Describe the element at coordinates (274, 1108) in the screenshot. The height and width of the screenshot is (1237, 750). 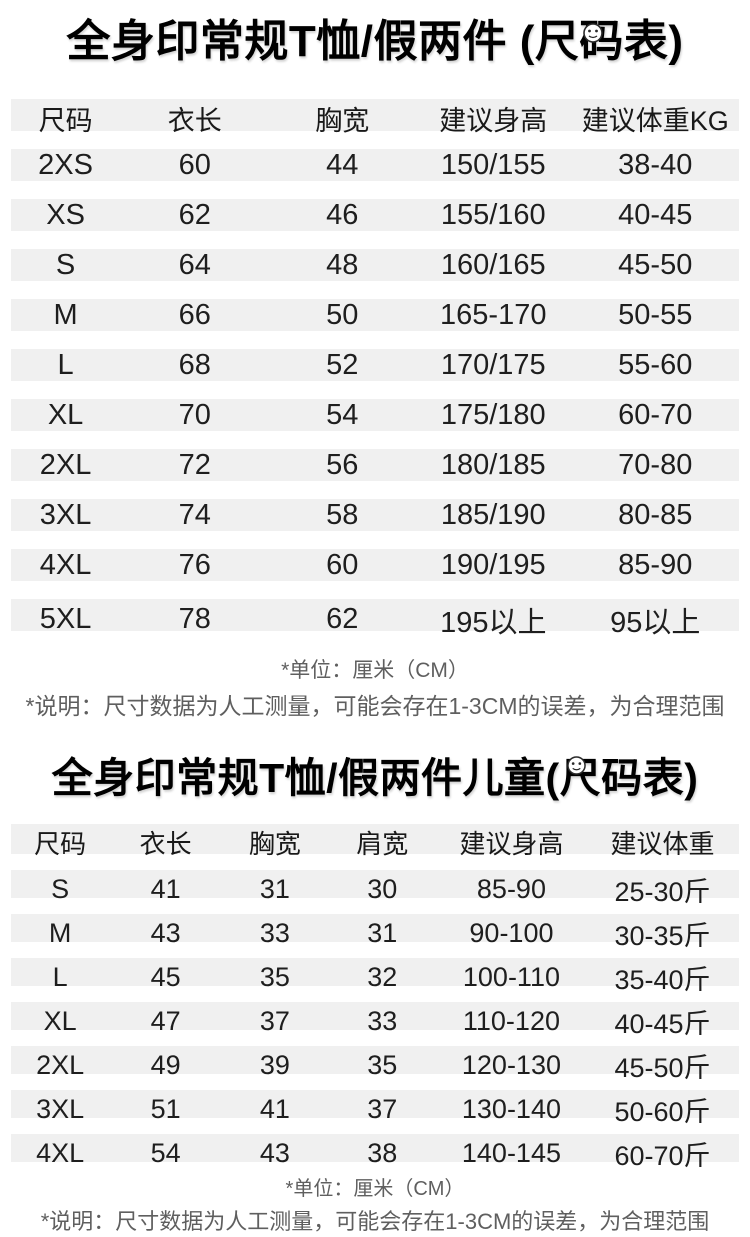
I see `cell-chest: 41` at that location.